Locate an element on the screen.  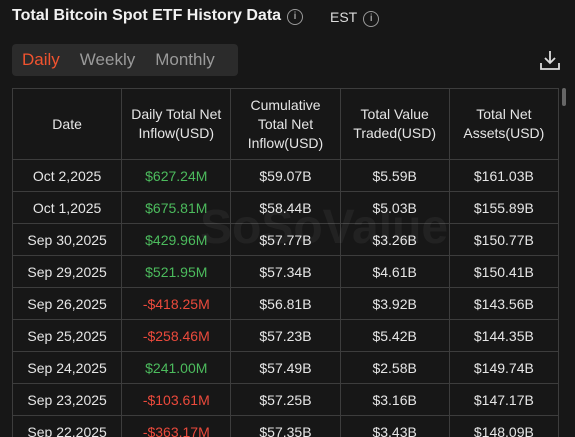
tab: Daily is located at coordinates (41, 59).